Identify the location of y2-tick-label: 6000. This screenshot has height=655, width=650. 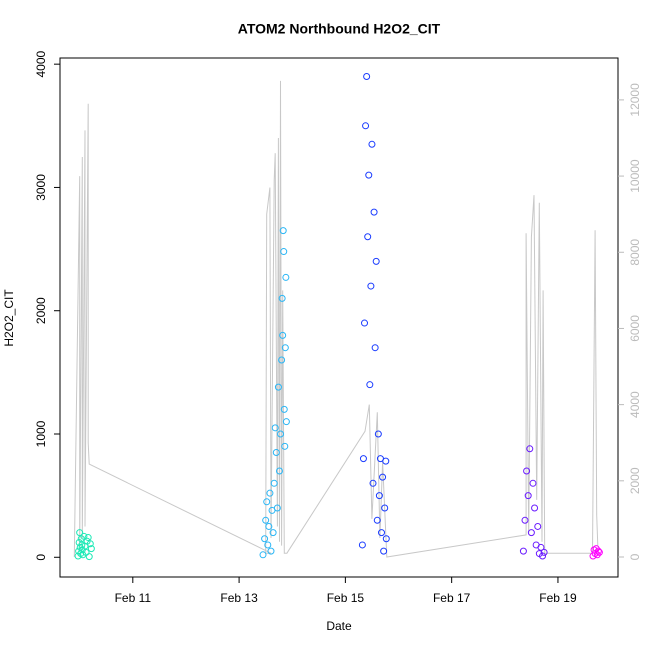
(635, 328).